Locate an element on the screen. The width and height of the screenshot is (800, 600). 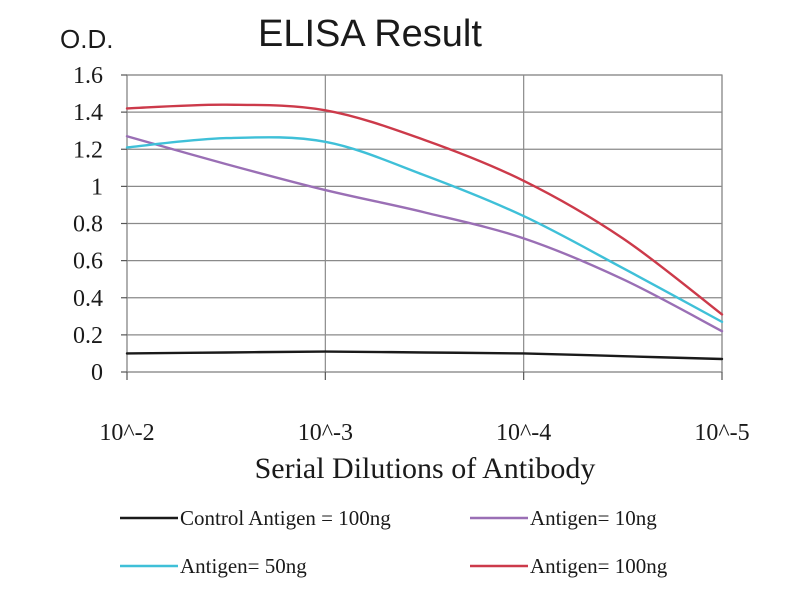
legend-label: Antigen= 100ng is located at coordinates (599, 566).